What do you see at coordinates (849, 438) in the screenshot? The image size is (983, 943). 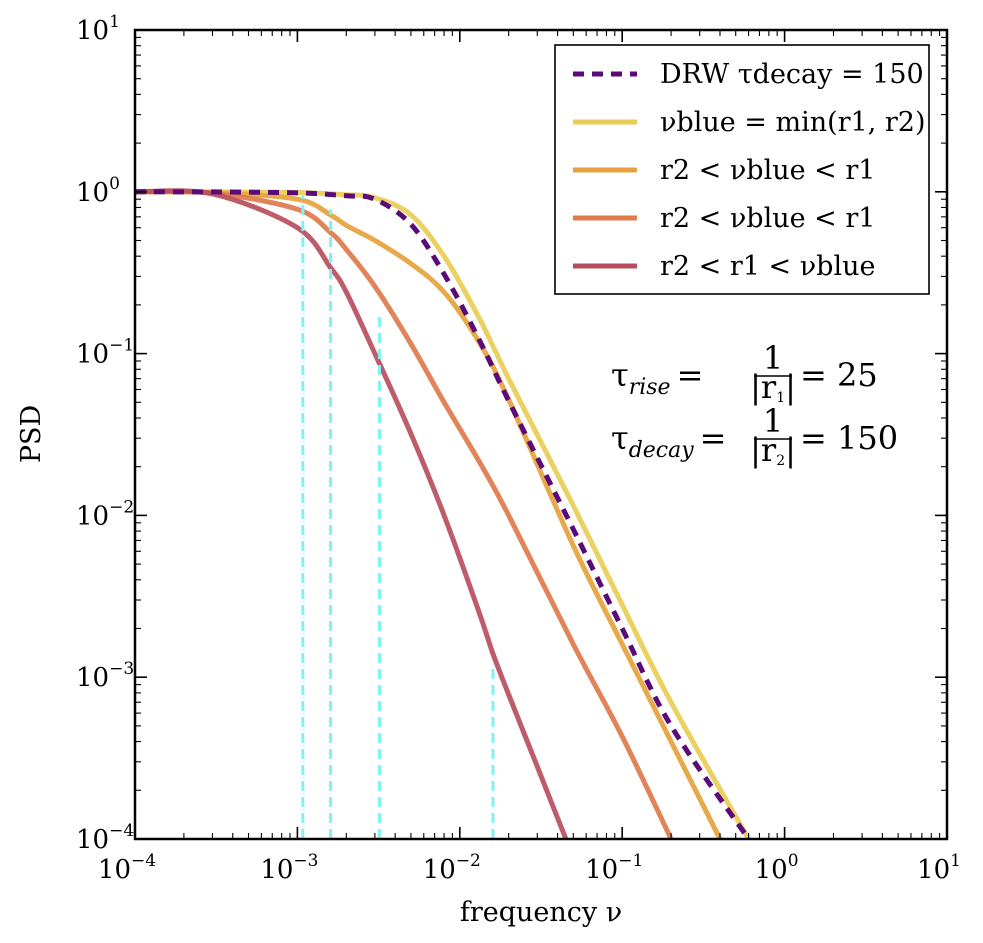 I see `annotation-decay-rhs: = 150` at bounding box center [849, 438].